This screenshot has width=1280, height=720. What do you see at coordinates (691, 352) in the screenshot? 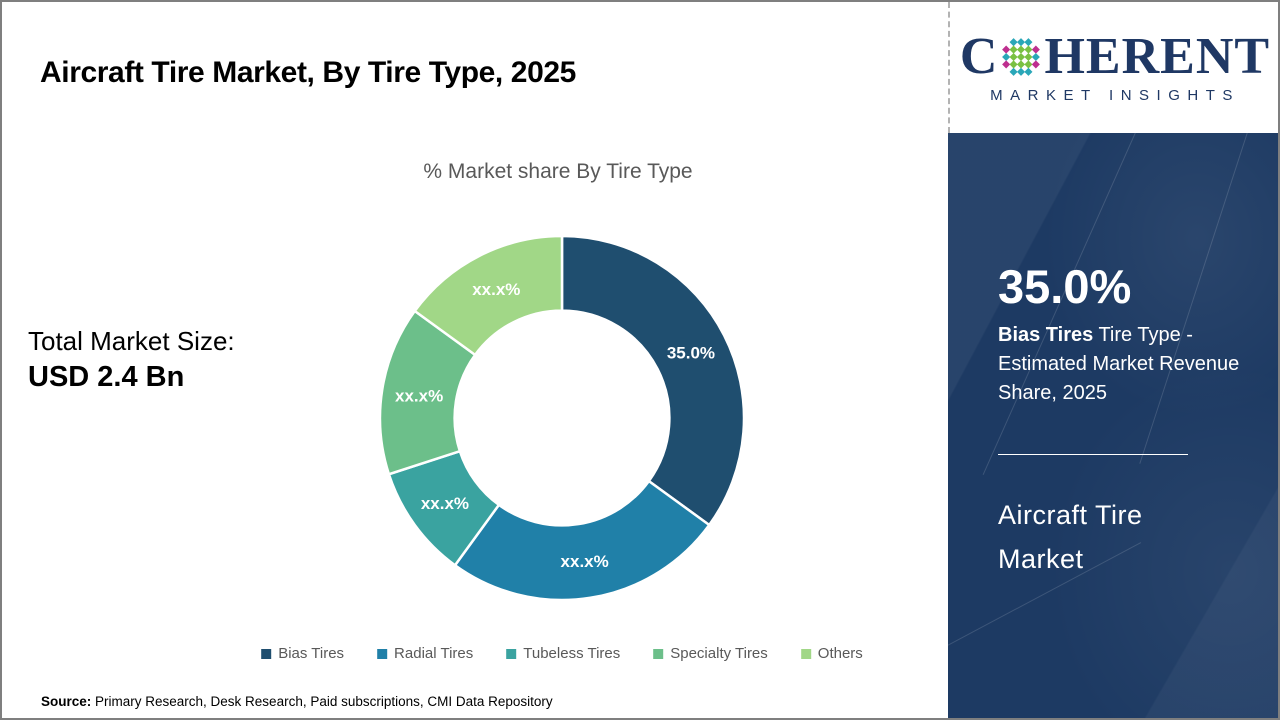
I see `donut-segment-label: 35.0%` at bounding box center [691, 352].